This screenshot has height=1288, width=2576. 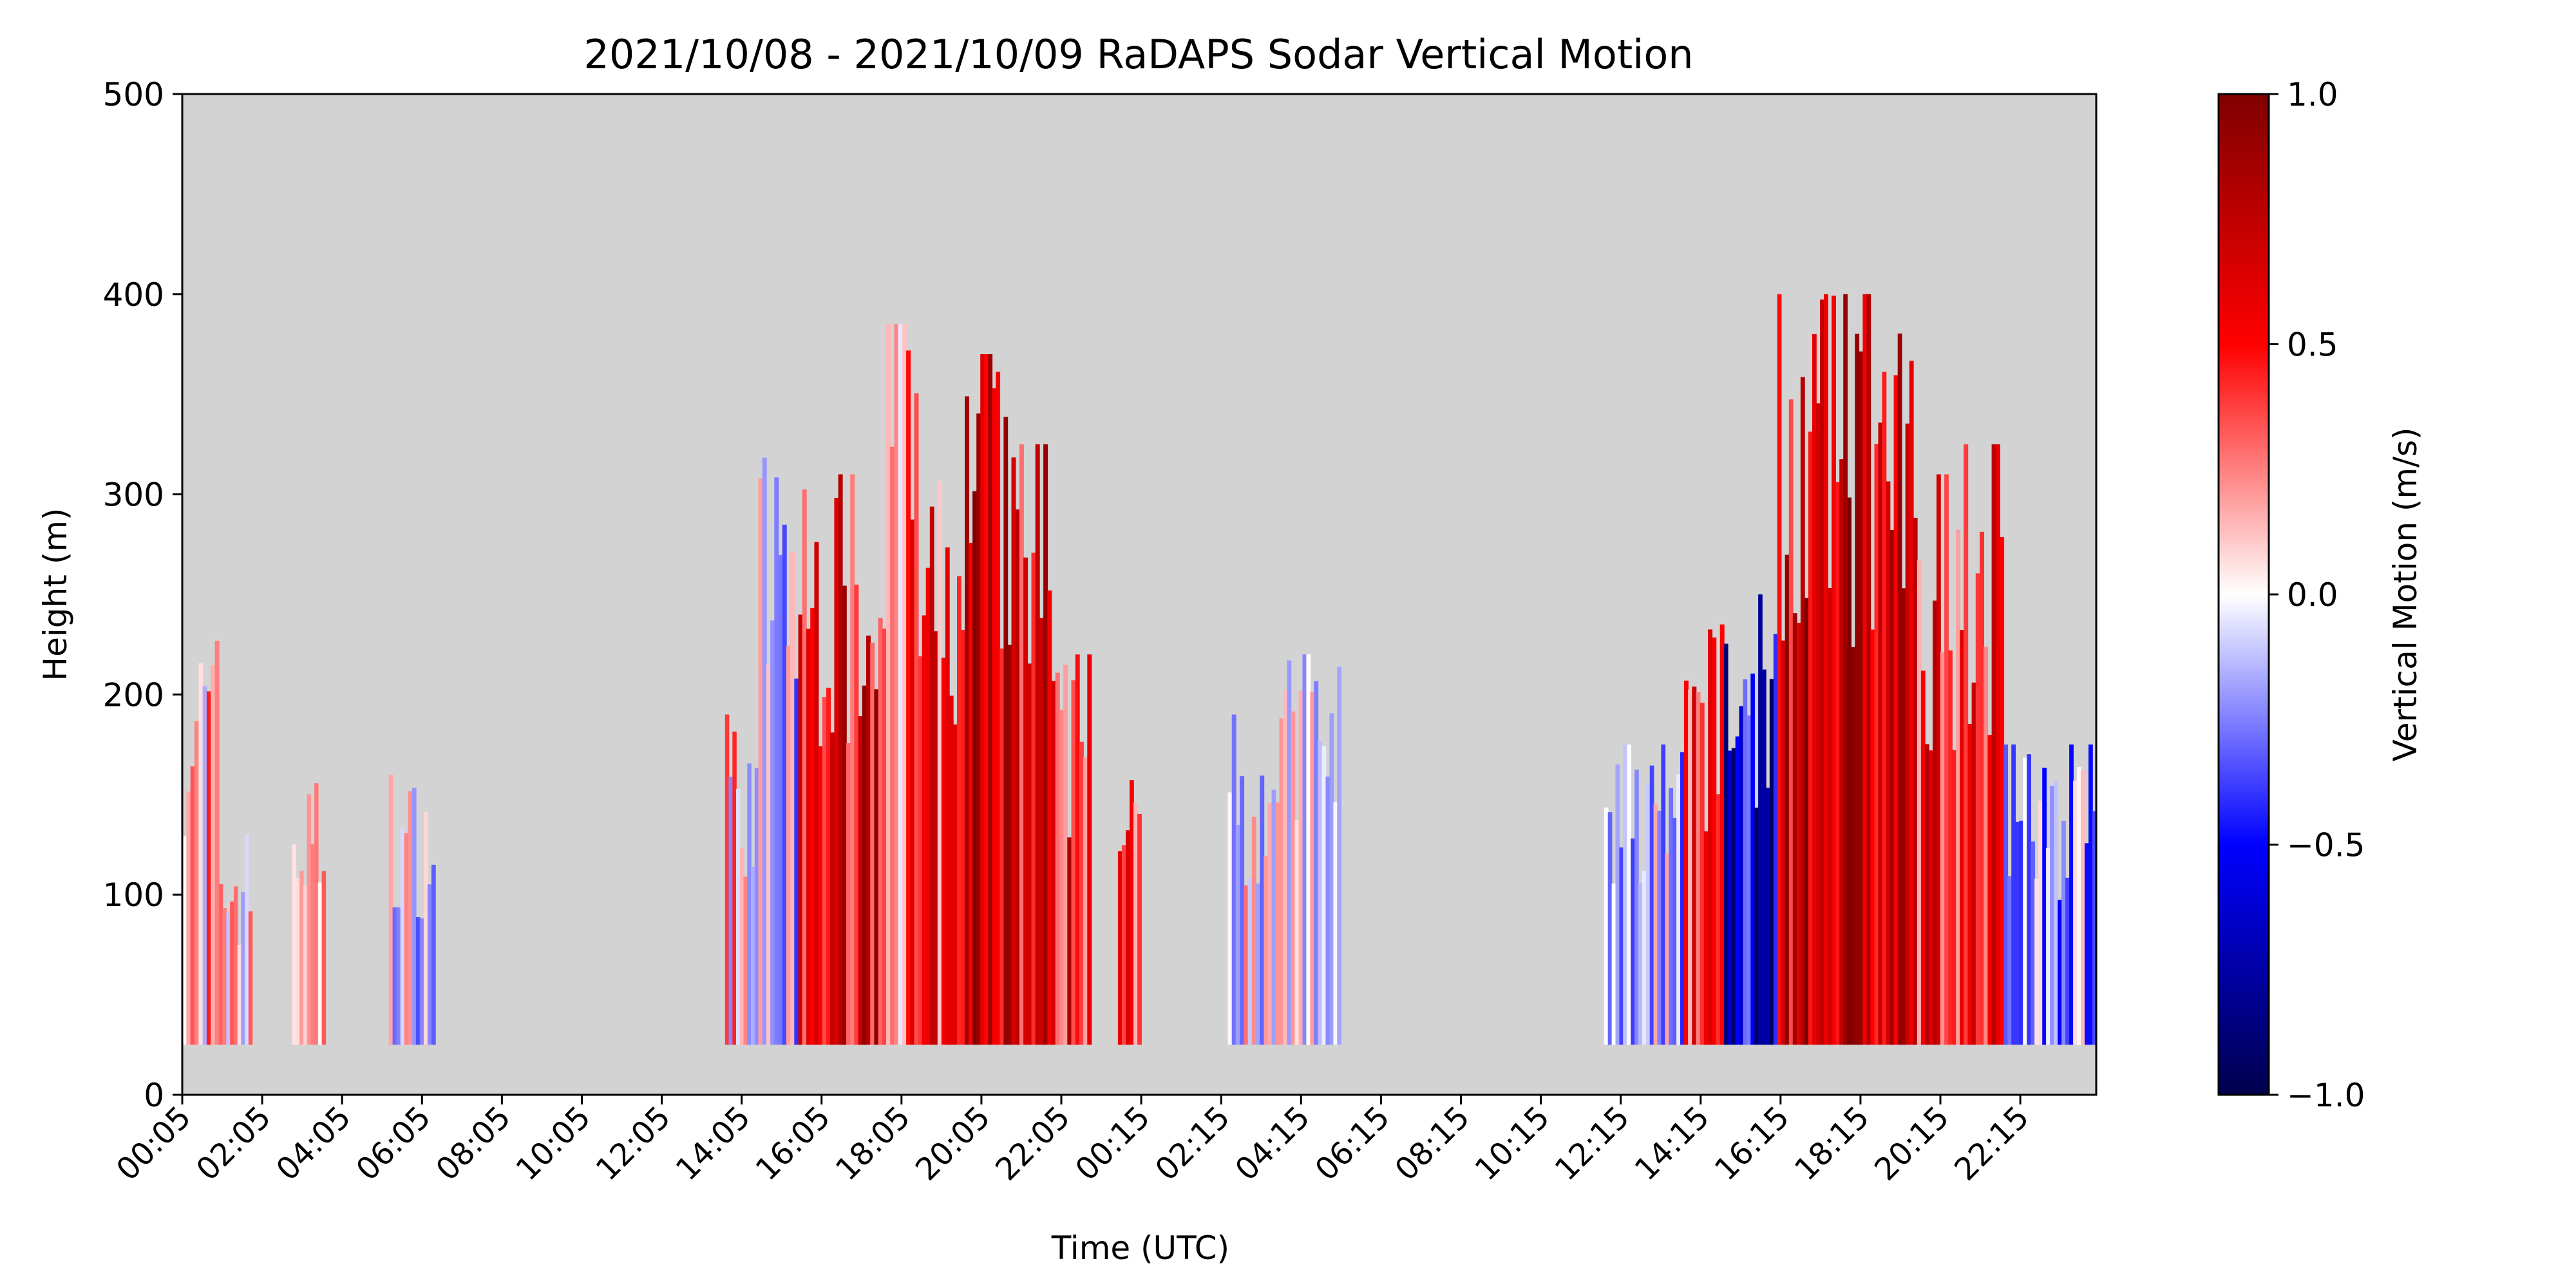 What do you see at coordinates (953, 1143) in the screenshot?
I see `x-tick-label: 20:05` at bounding box center [953, 1143].